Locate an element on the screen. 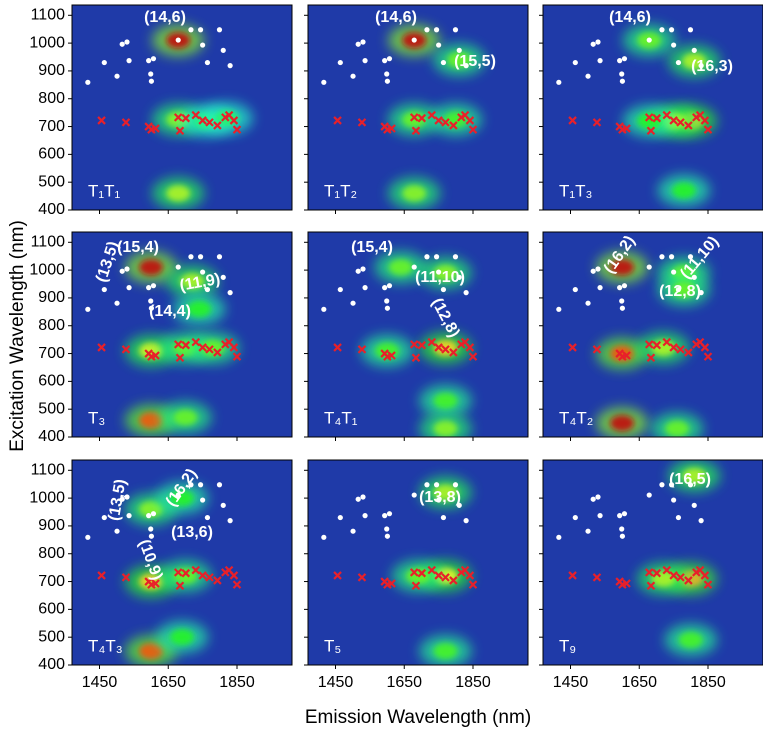 The width and height of the screenshot is (763, 735). annotation: (16,5) is located at coordinates (690, 479).